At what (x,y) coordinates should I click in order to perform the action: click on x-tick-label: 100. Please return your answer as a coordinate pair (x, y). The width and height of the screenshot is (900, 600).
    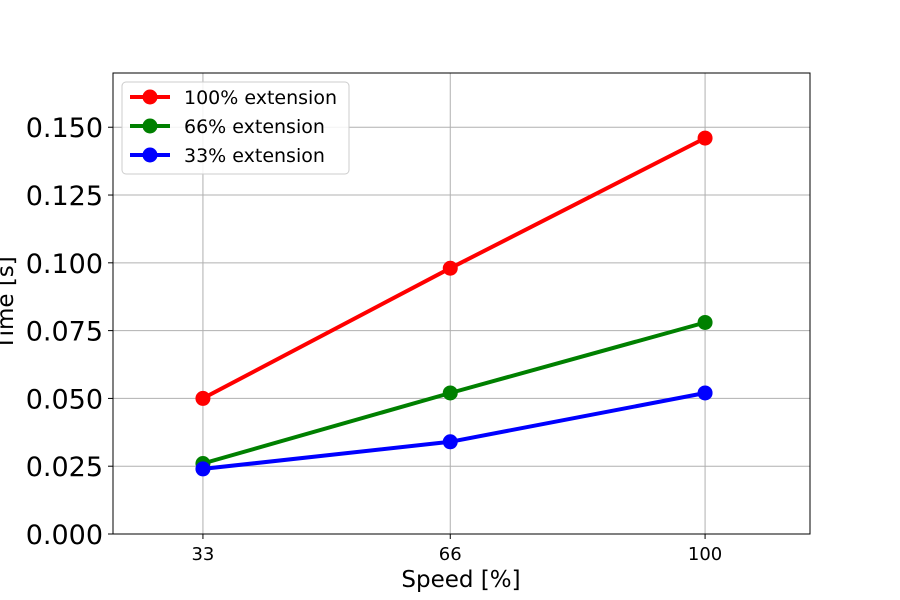
    Looking at the image, I should click on (705, 554).